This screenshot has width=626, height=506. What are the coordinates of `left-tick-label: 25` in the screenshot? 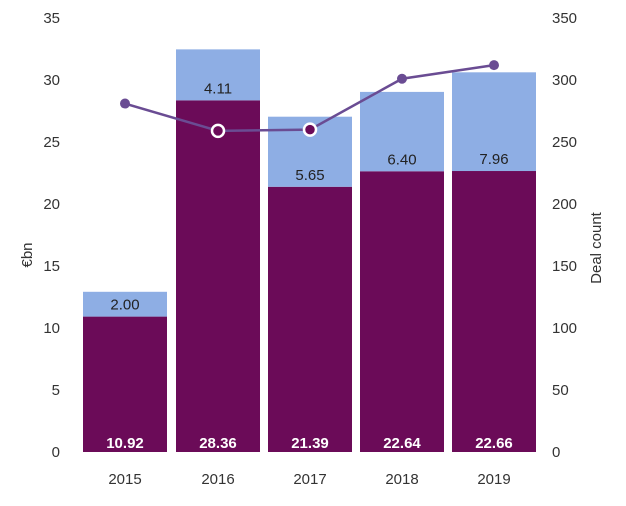 It's located at (51, 142).